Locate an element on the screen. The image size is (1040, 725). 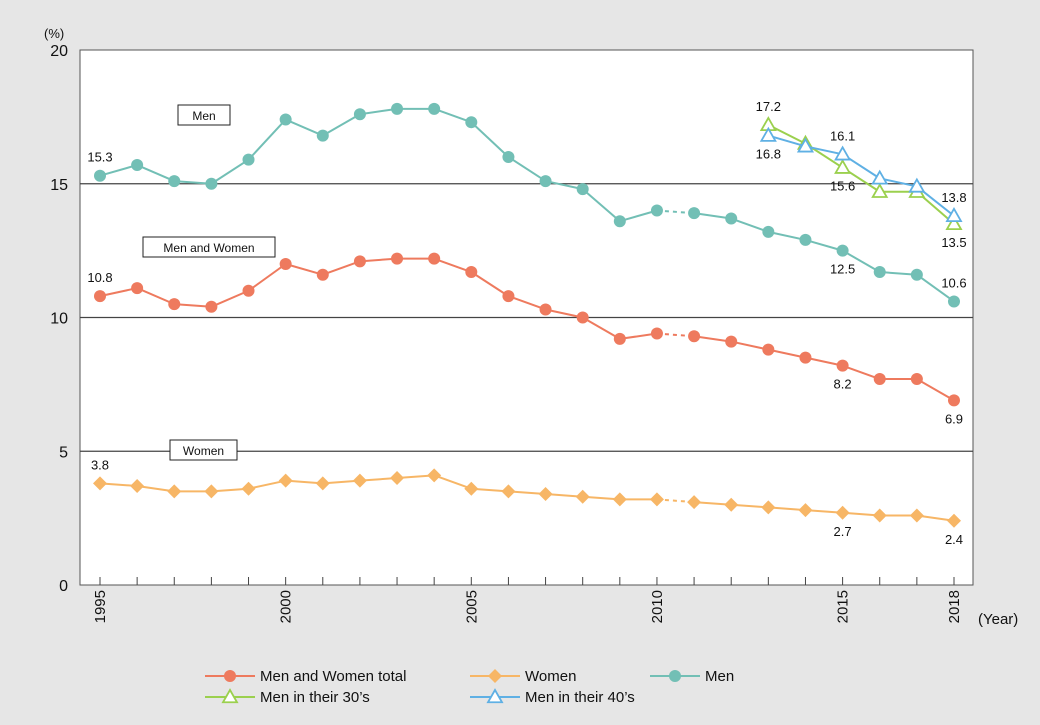
data-label: 16.8 is located at coordinates (768, 154).